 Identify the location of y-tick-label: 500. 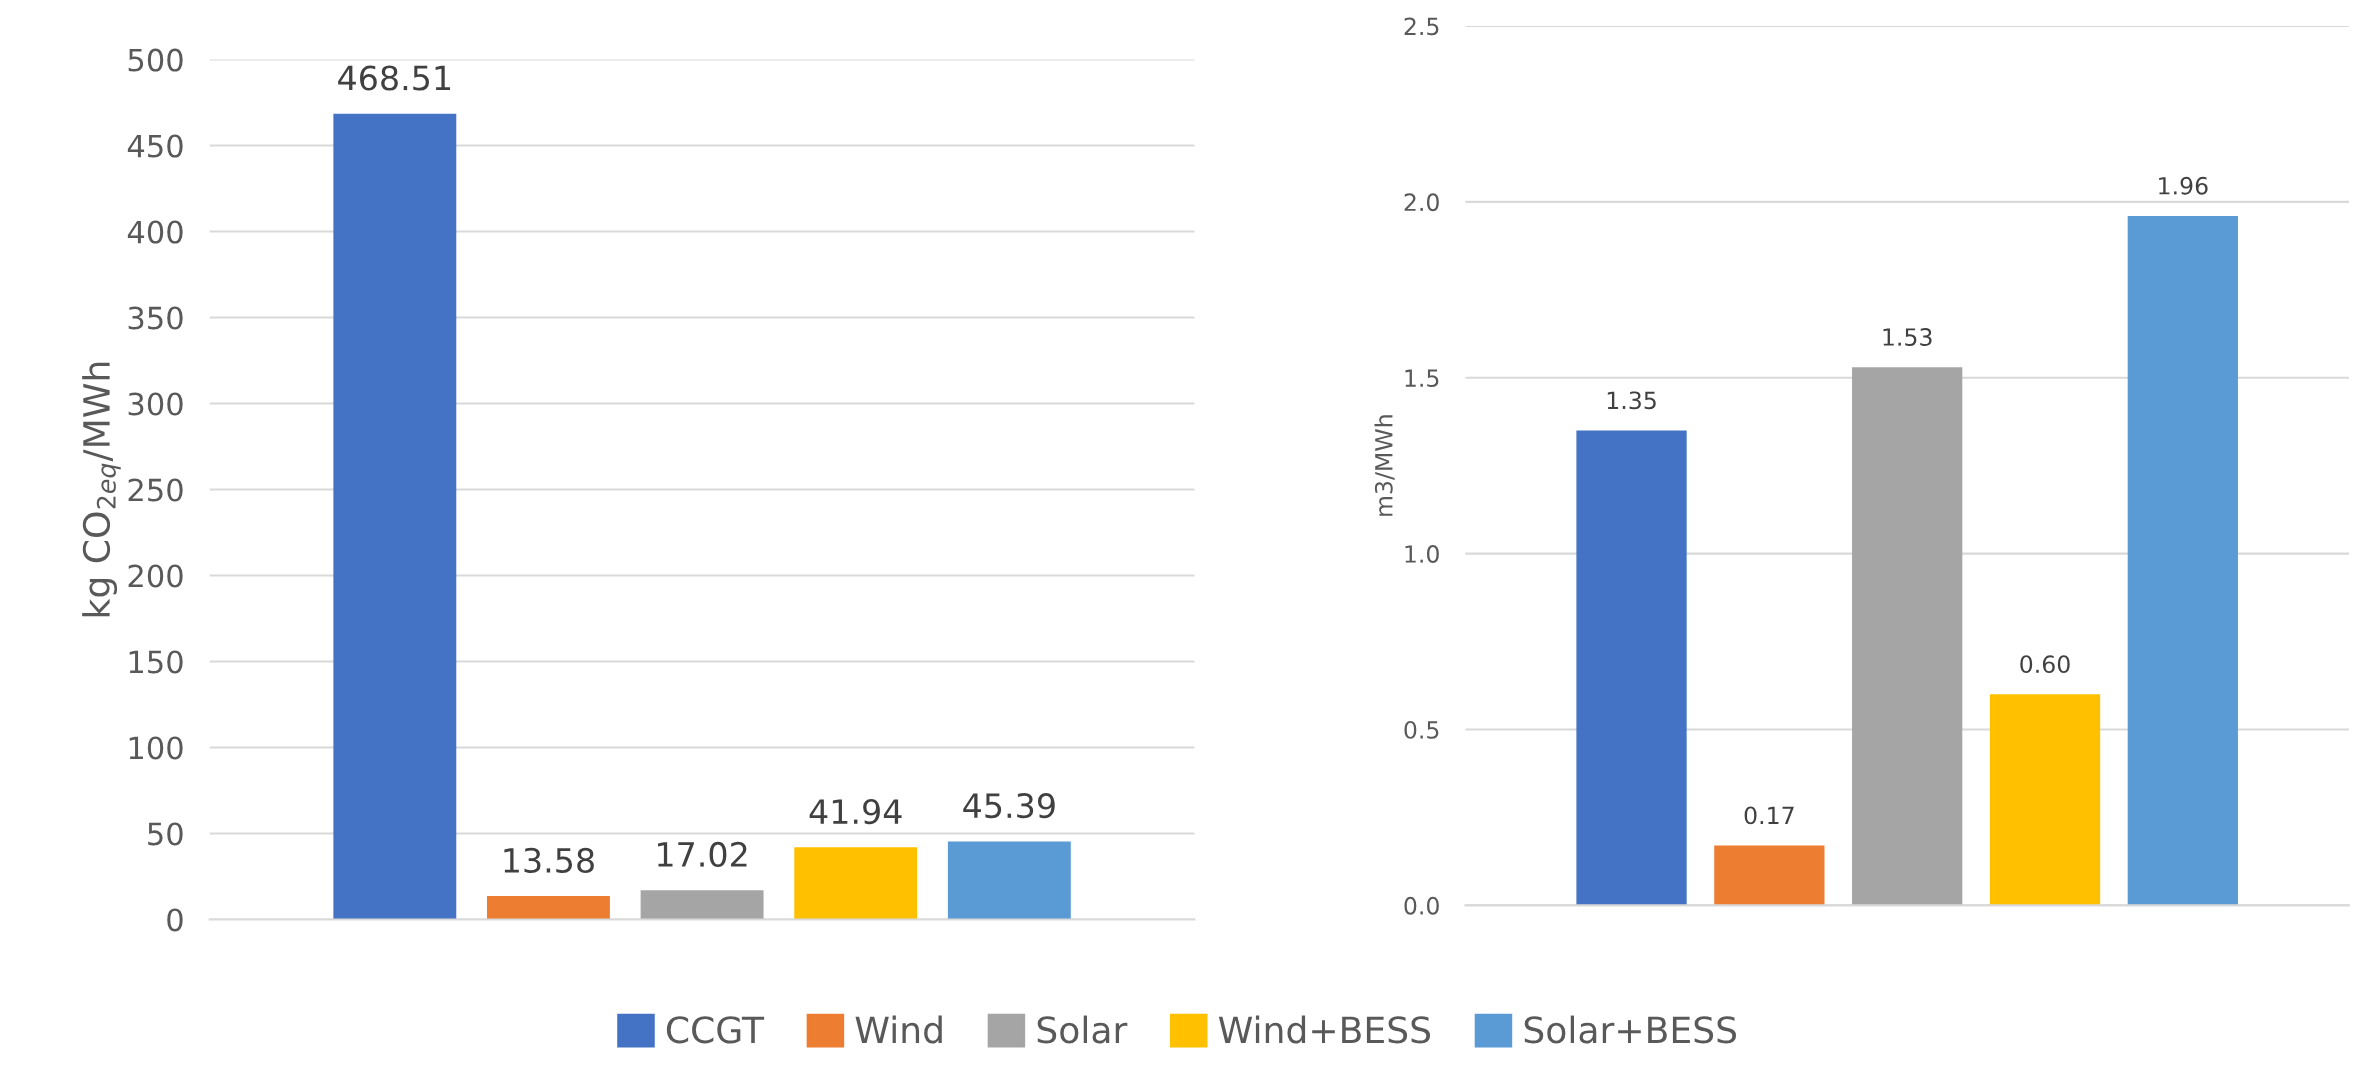
(155, 60).